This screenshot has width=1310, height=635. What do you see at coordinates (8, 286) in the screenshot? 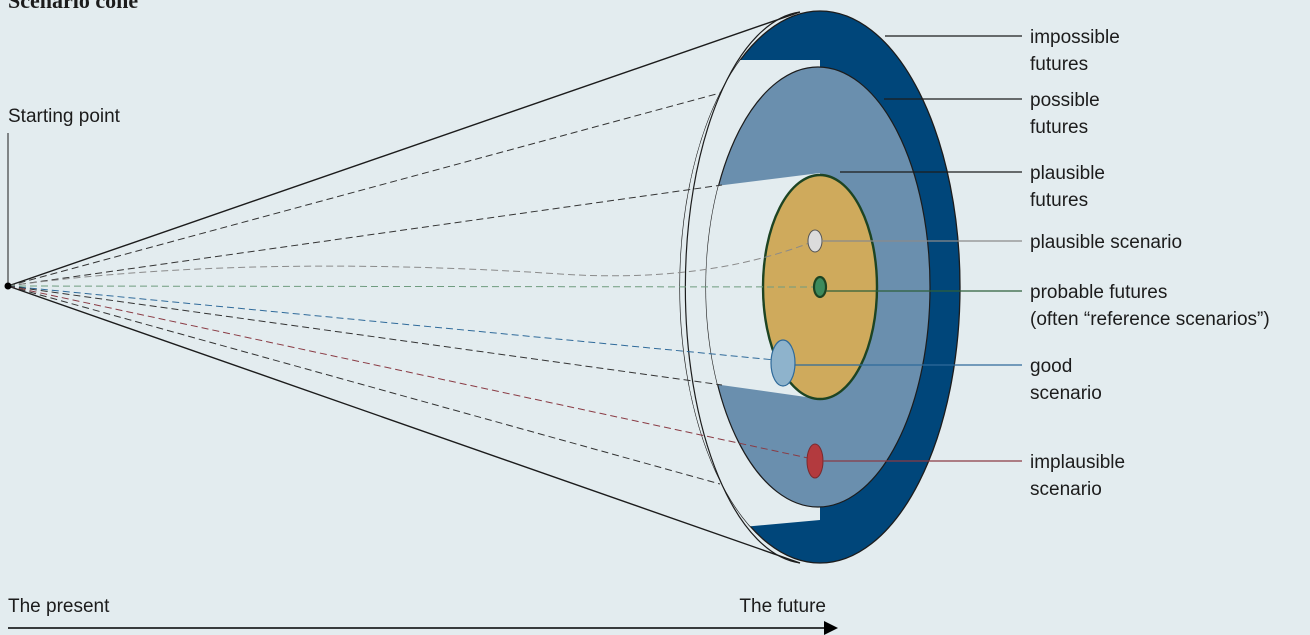
I see `starting-point-dot` at bounding box center [8, 286].